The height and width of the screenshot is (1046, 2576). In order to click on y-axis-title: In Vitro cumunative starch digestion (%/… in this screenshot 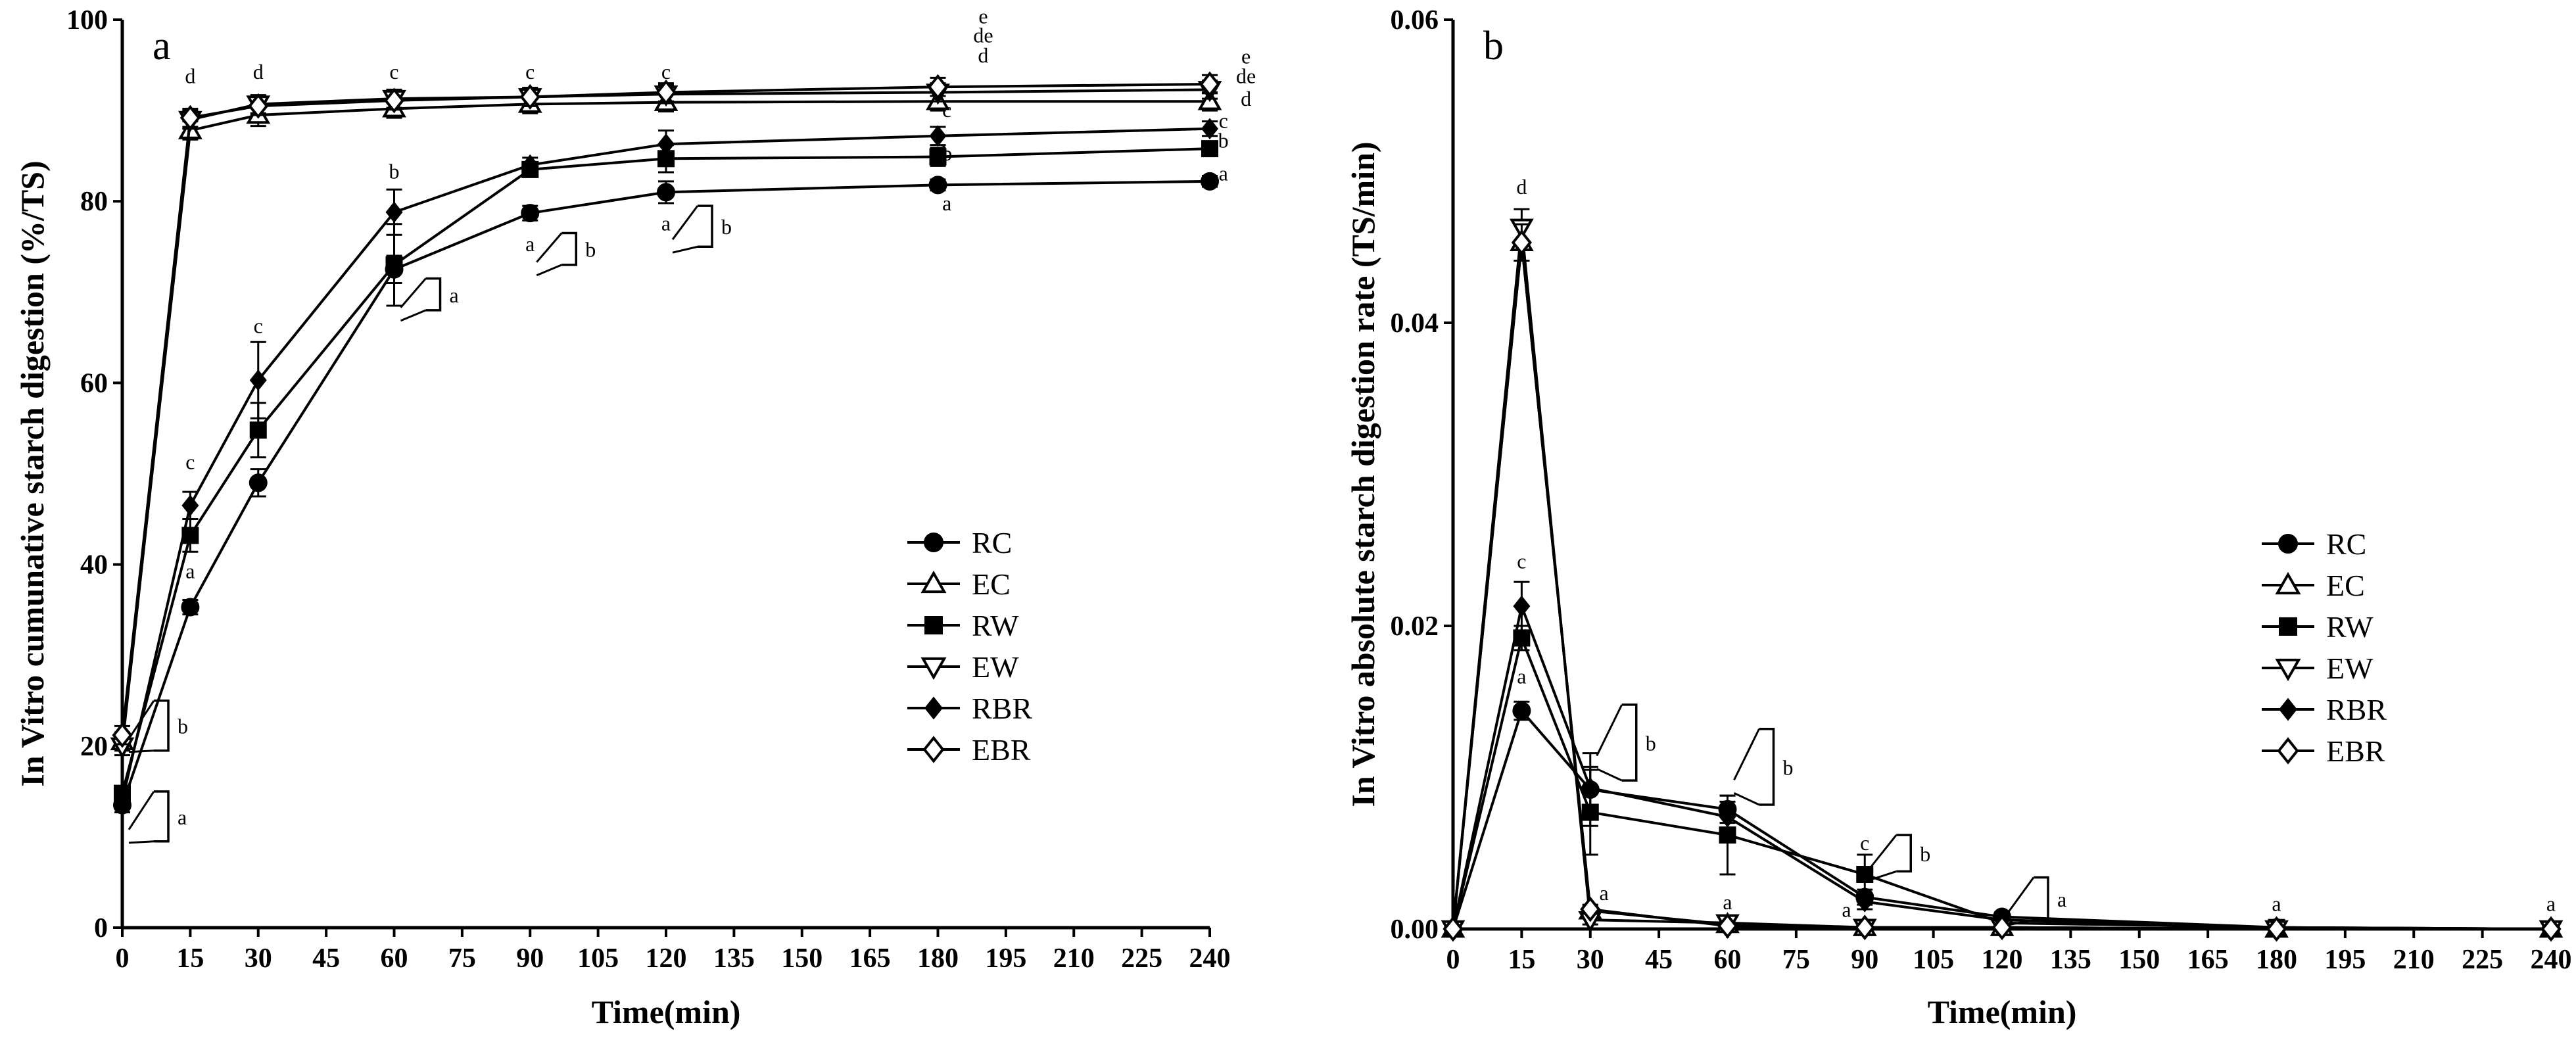, I will do `click(33, 473)`.